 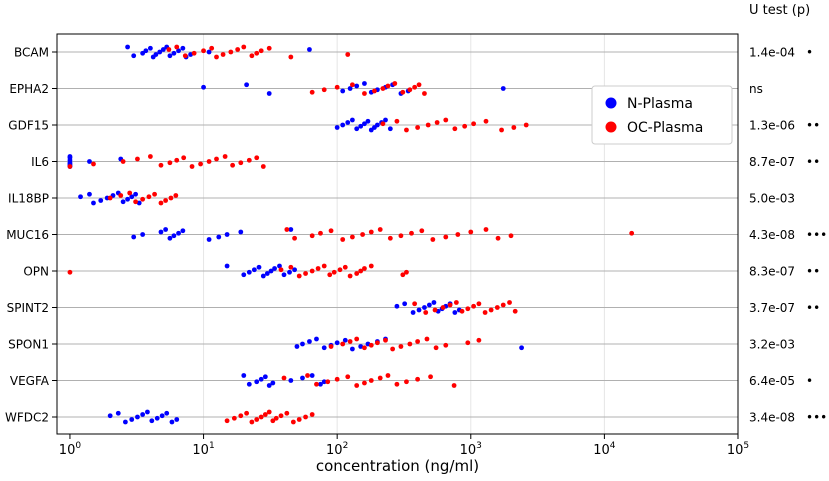 I want to click on y-tick-label: SPON1, so click(x=28, y=345).